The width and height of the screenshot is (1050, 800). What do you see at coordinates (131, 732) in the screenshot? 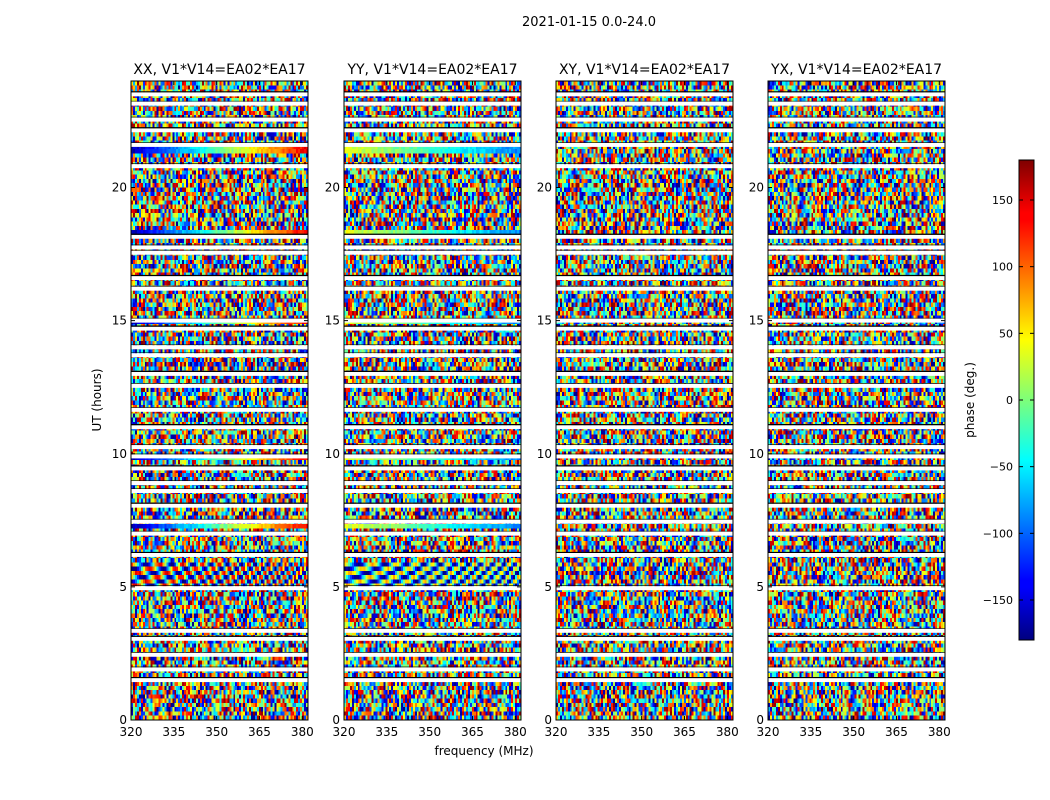
I see `x-tick-label: 320` at bounding box center [131, 732].